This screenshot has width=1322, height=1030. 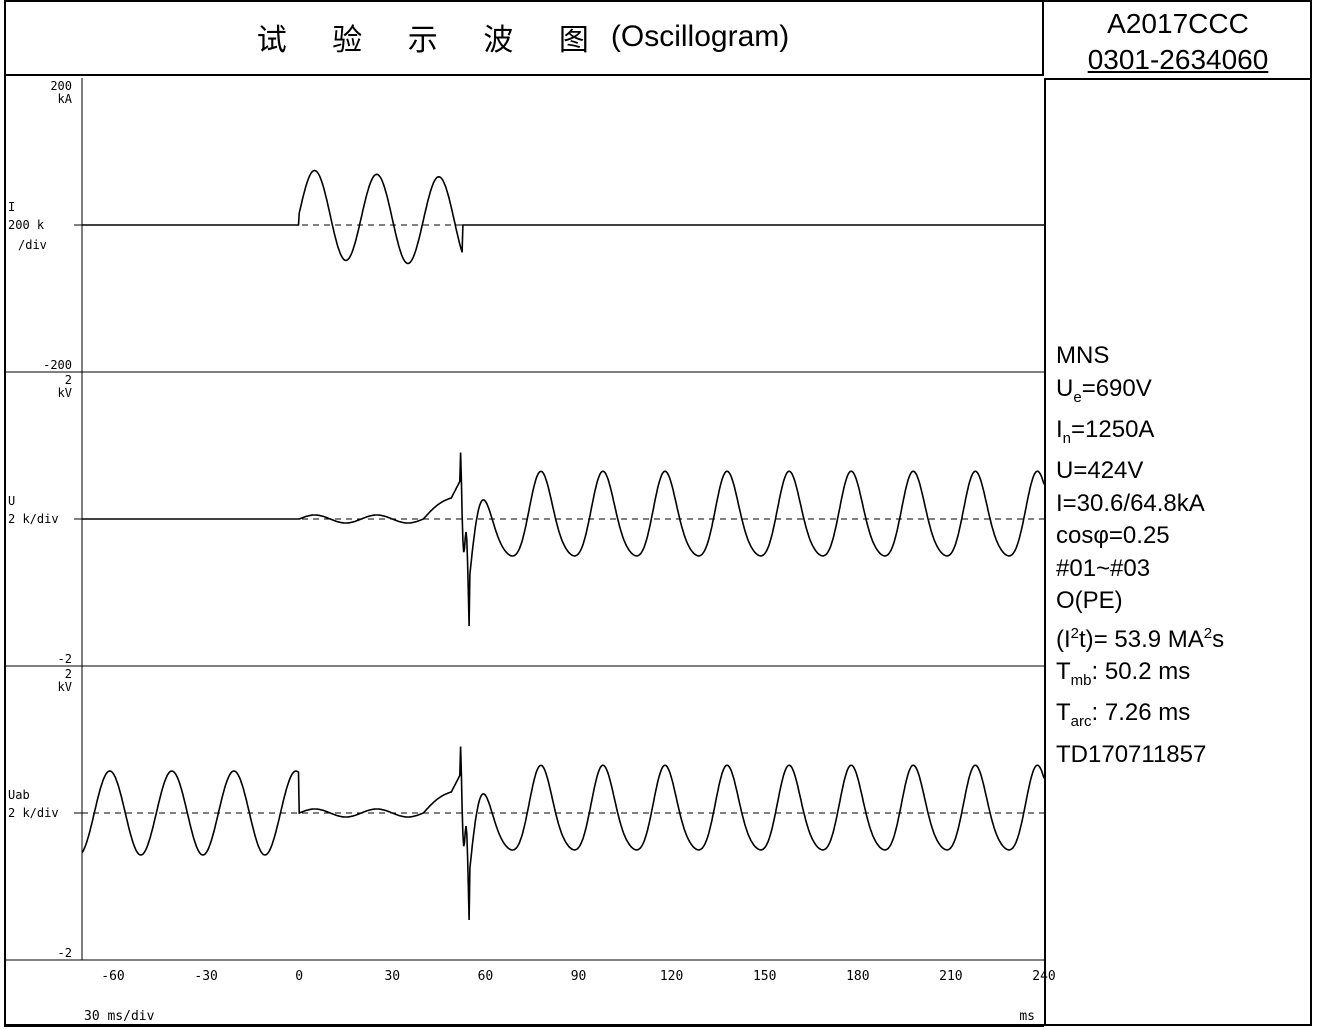 What do you see at coordinates (112, 976) in the screenshot?
I see `x-tick--60: -60` at bounding box center [112, 976].